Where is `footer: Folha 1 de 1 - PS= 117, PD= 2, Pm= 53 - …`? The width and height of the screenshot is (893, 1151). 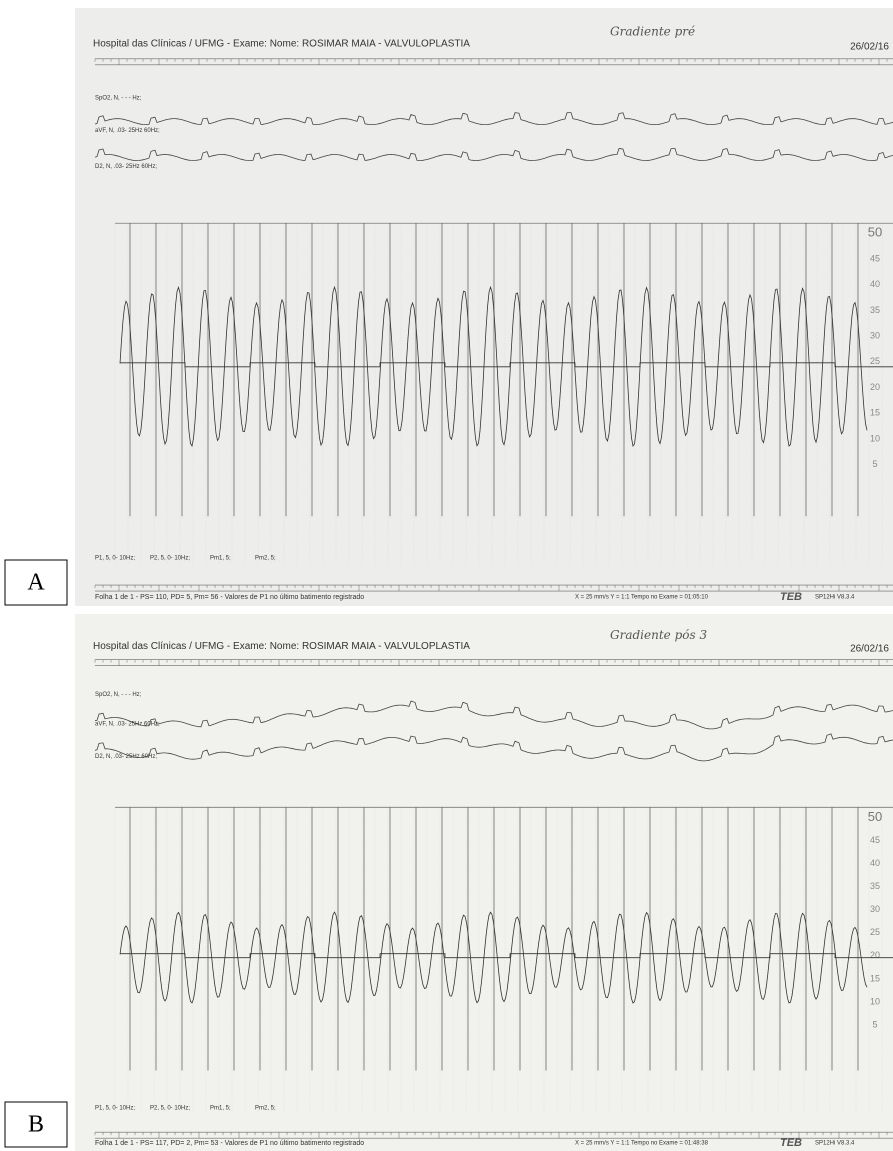
footer: Folha 1 de 1 - PS= 117, PD= 2, Pm= 53 - … is located at coordinates (229, 1143).